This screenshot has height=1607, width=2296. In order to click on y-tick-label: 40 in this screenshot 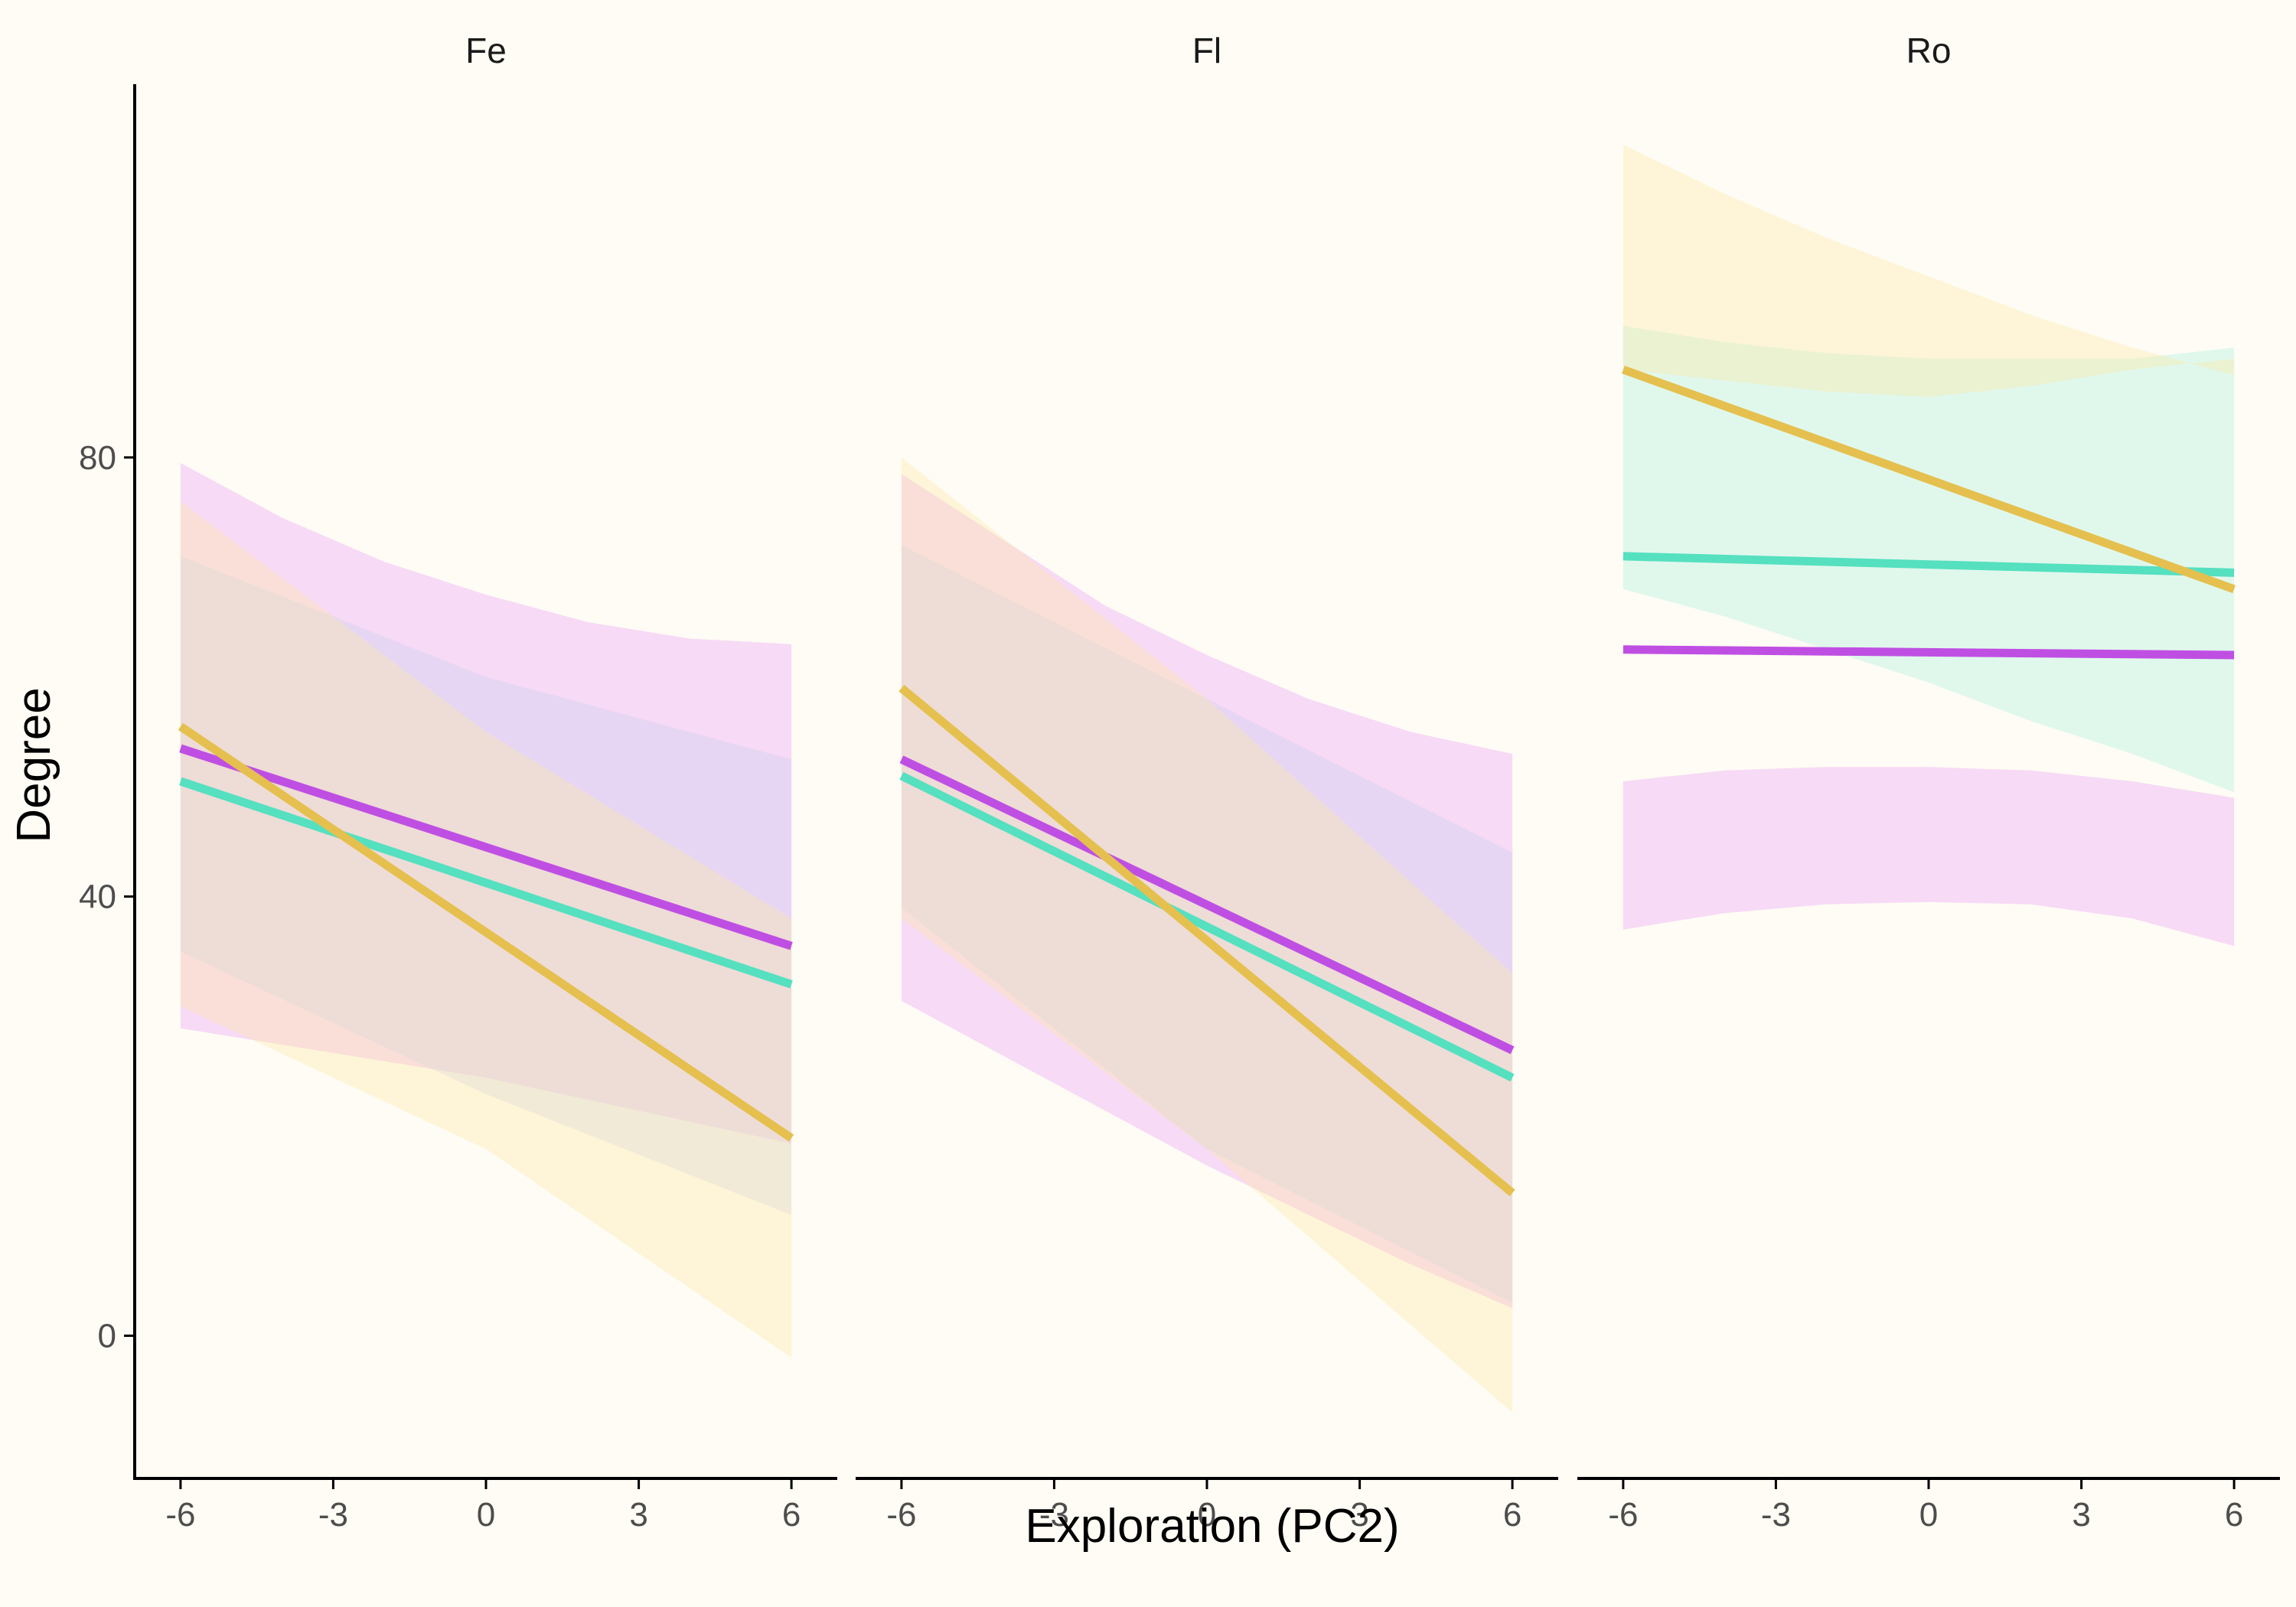, I will do `click(97, 897)`.